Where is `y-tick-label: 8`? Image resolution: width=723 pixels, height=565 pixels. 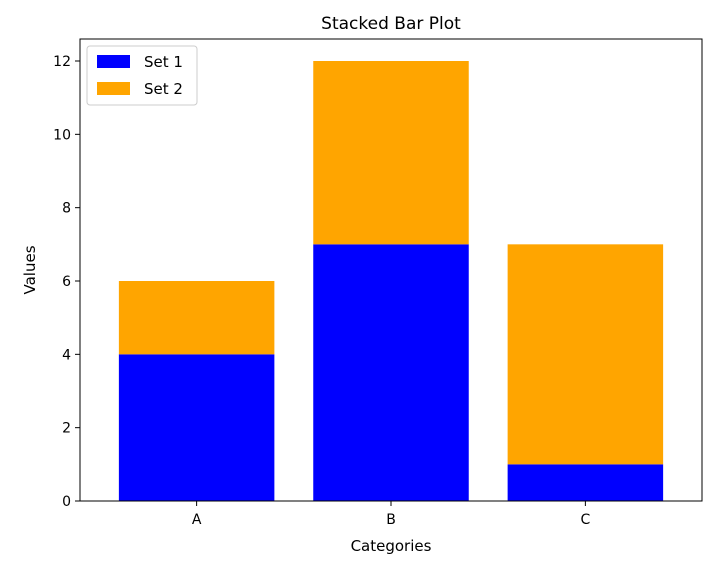
y-tick-label: 8 is located at coordinates (66, 209).